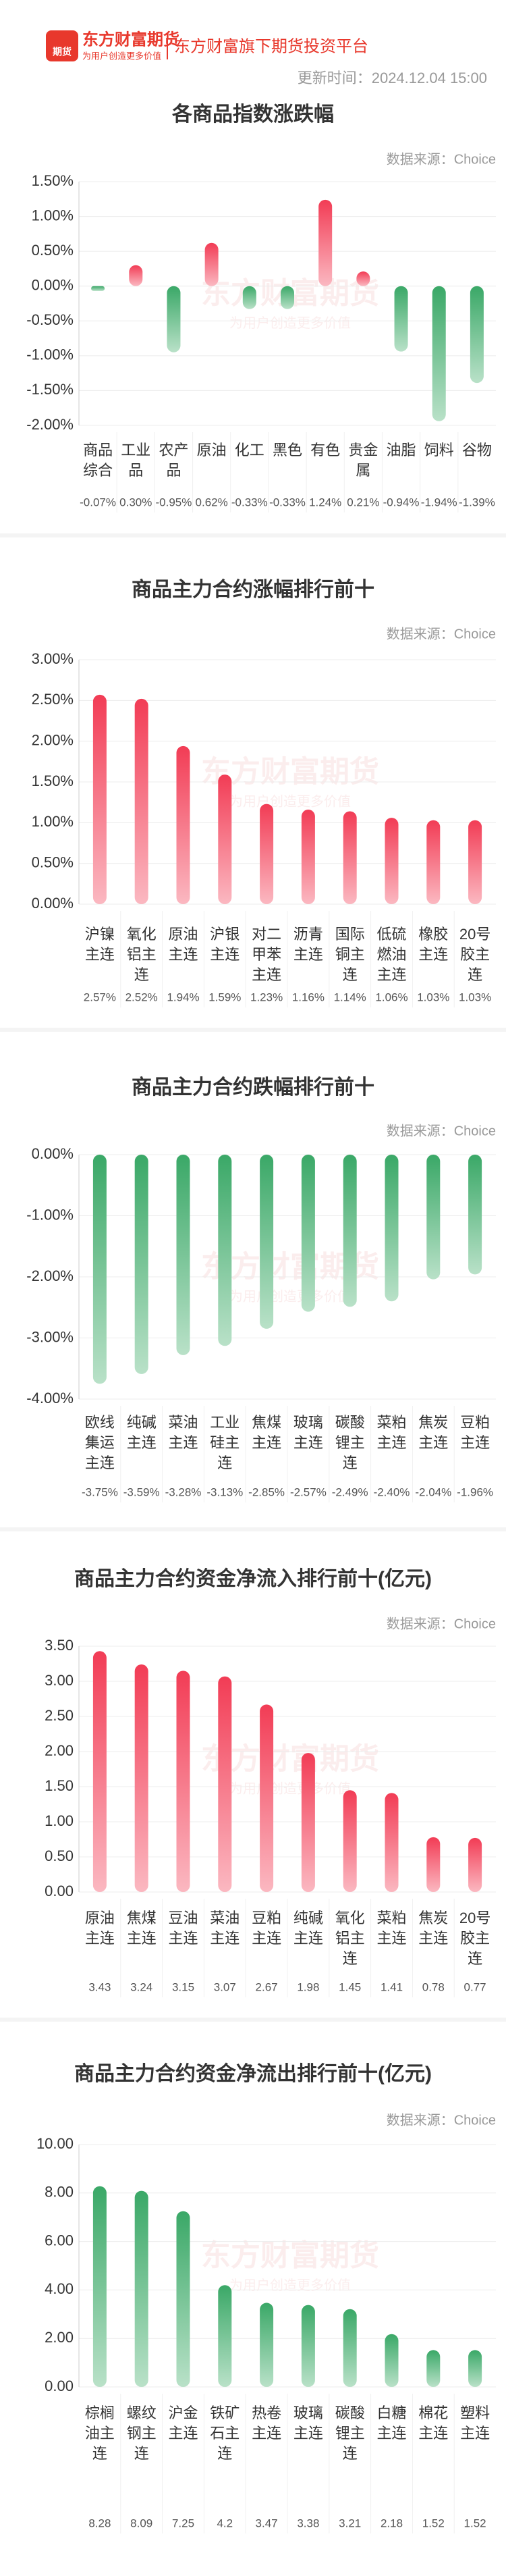  Describe the element at coordinates (98, 502) in the screenshot. I see `value-label: -0.07%` at that location.